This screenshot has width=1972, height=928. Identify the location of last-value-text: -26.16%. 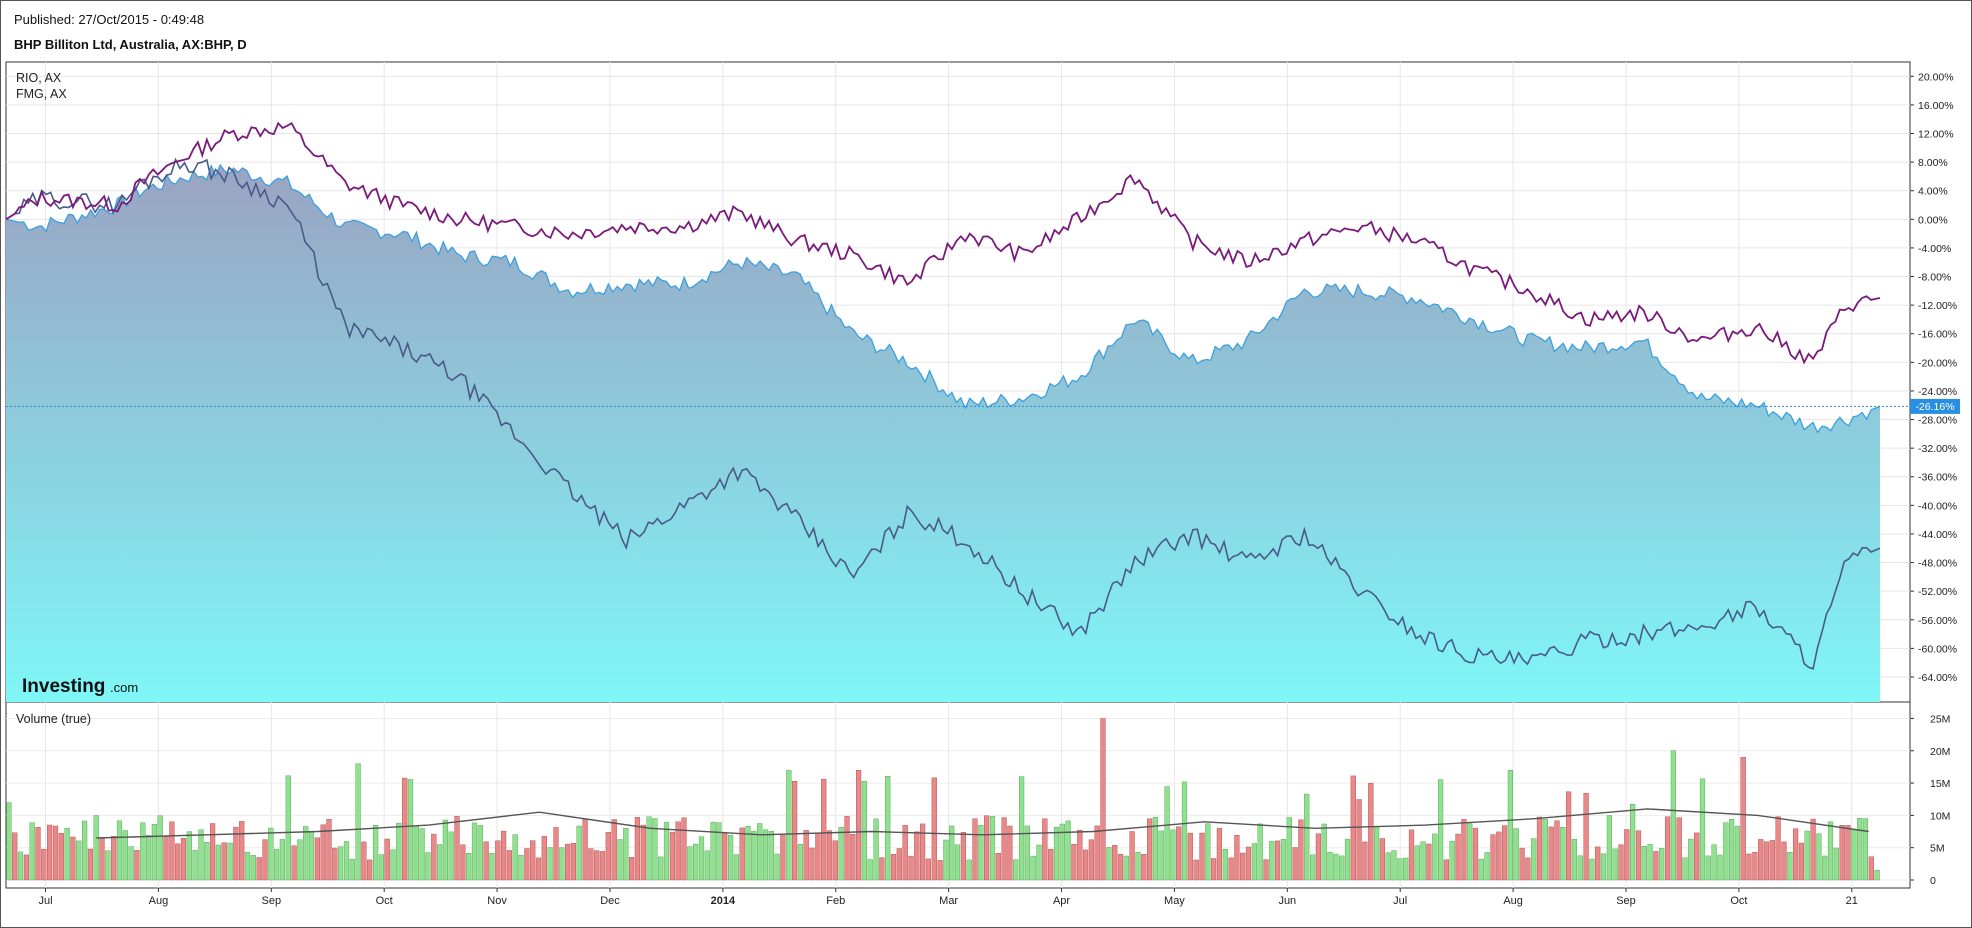
(1934, 407).